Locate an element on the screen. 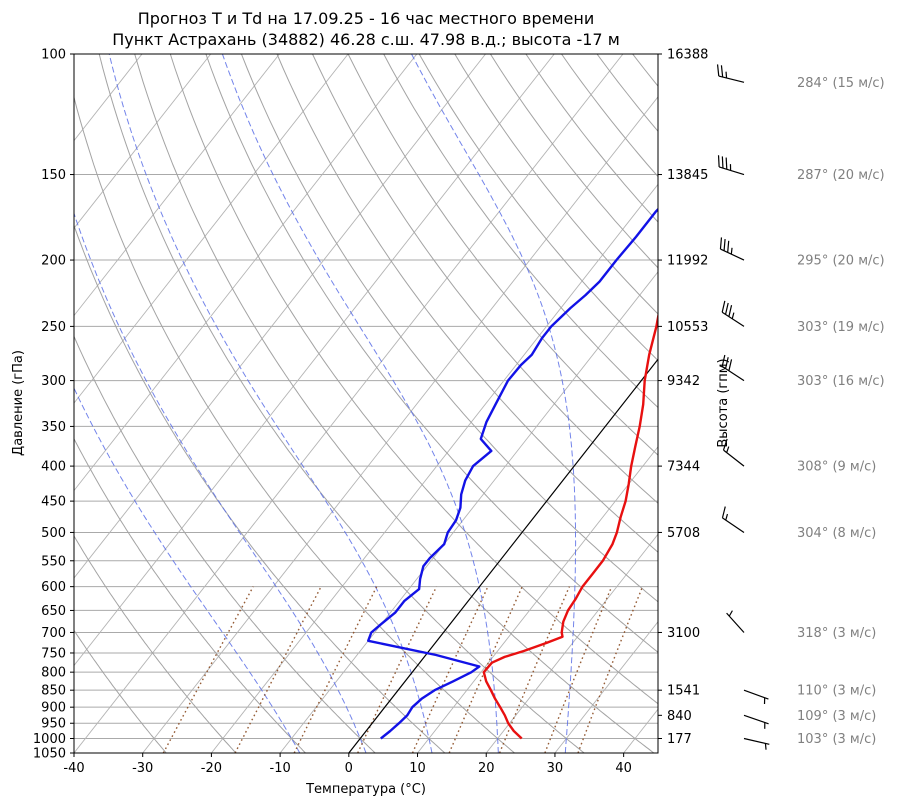 This screenshot has height=806, width=900. x-tick-label: 10 is located at coordinates (417, 768).